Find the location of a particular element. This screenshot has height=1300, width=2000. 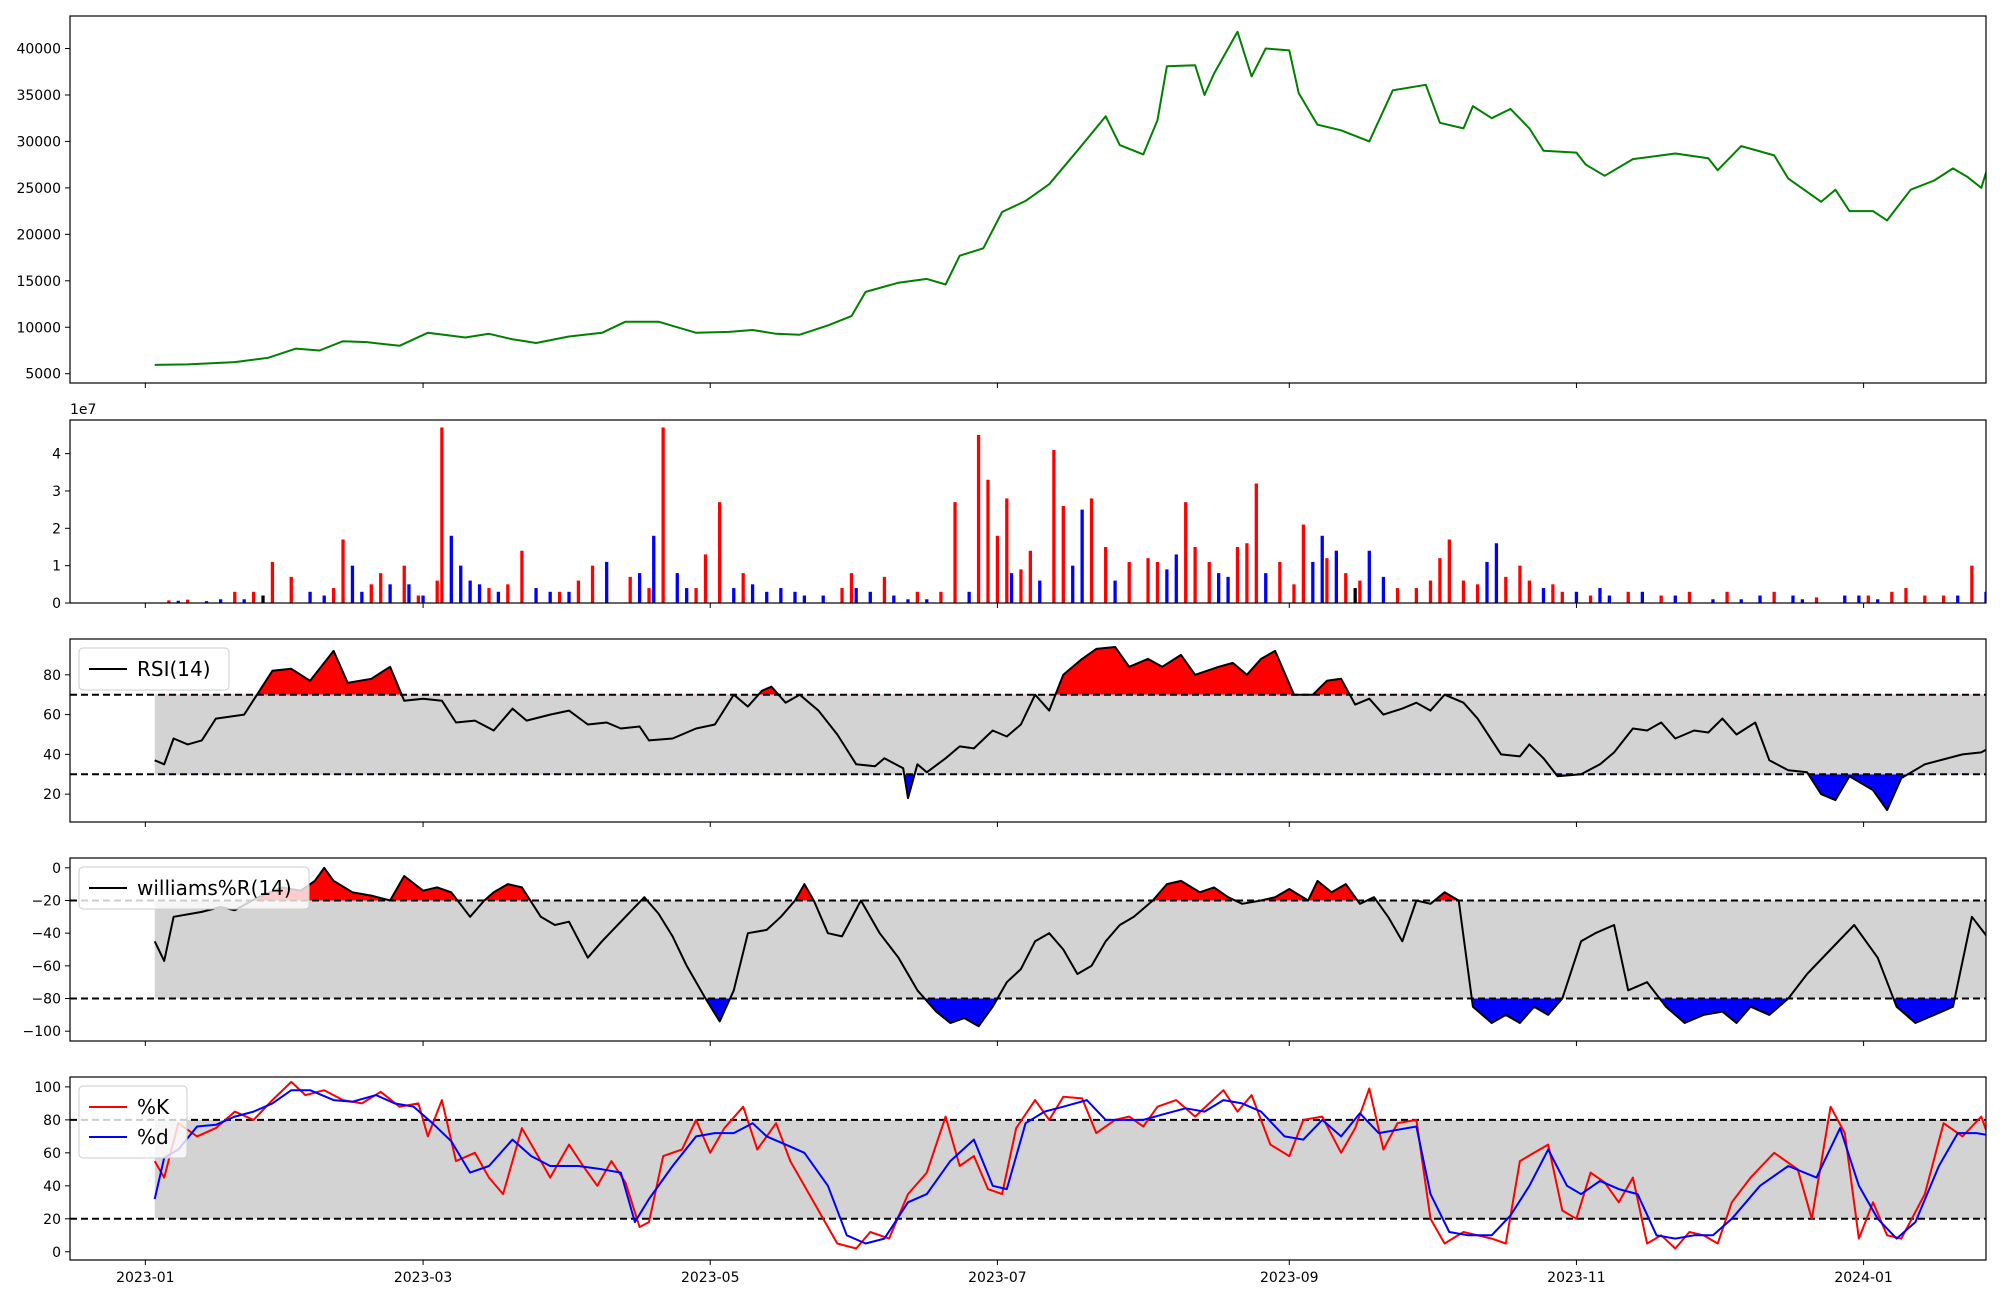

stochastic-panel: 0 20 40 60 80 100 %K %d is located at coordinates (1010, 1170).